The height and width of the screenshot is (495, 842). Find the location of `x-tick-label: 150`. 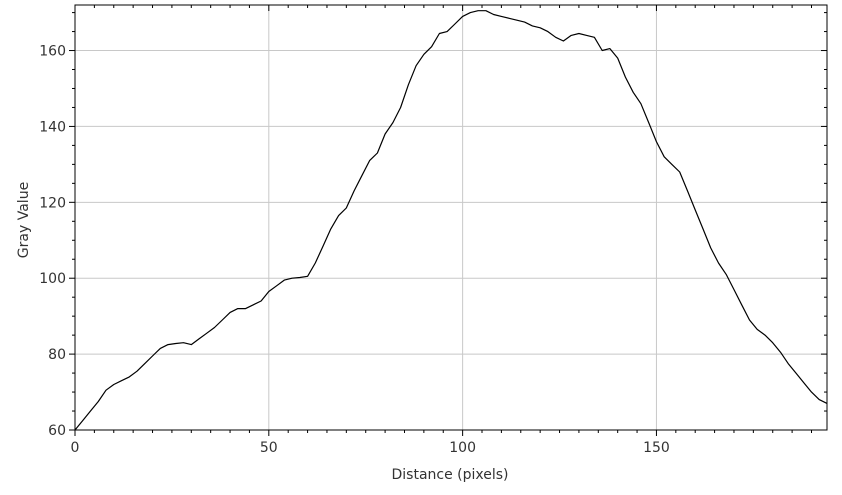

x-tick-label: 150 is located at coordinates (656, 448).